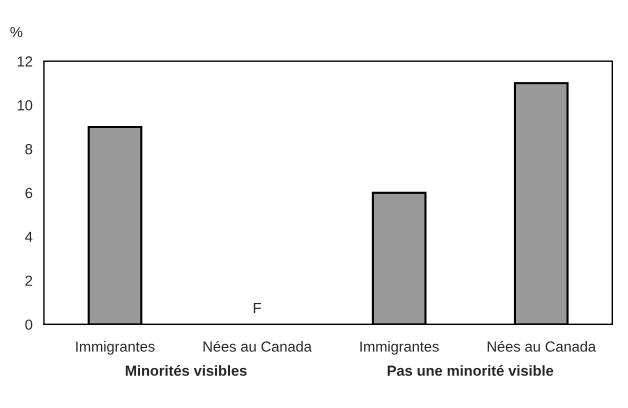 Image resolution: width=628 pixels, height=408 pixels. What do you see at coordinates (28, 324) in the screenshot?
I see `y-tick-label: 0` at bounding box center [28, 324].